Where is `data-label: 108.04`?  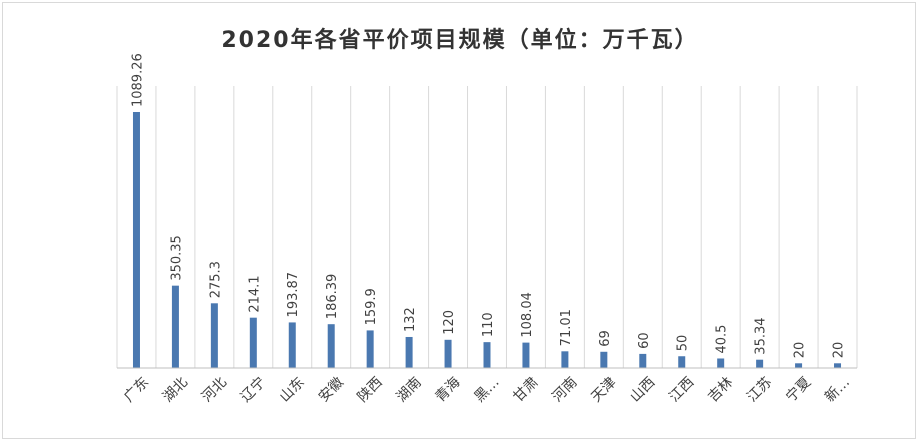
data-label: 108.04 is located at coordinates (527, 315).